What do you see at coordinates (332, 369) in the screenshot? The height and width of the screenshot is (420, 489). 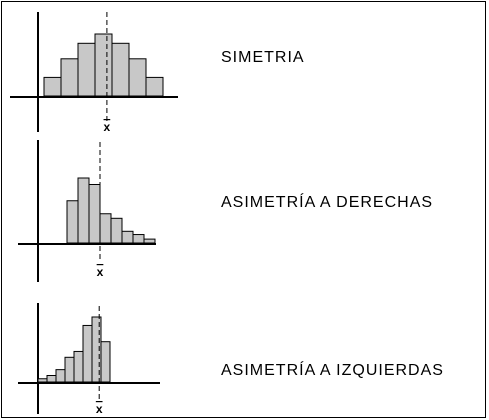 I see `panel-title: ASIMETRÍA A IZQUIERDAS` at bounding box center [332, 369].